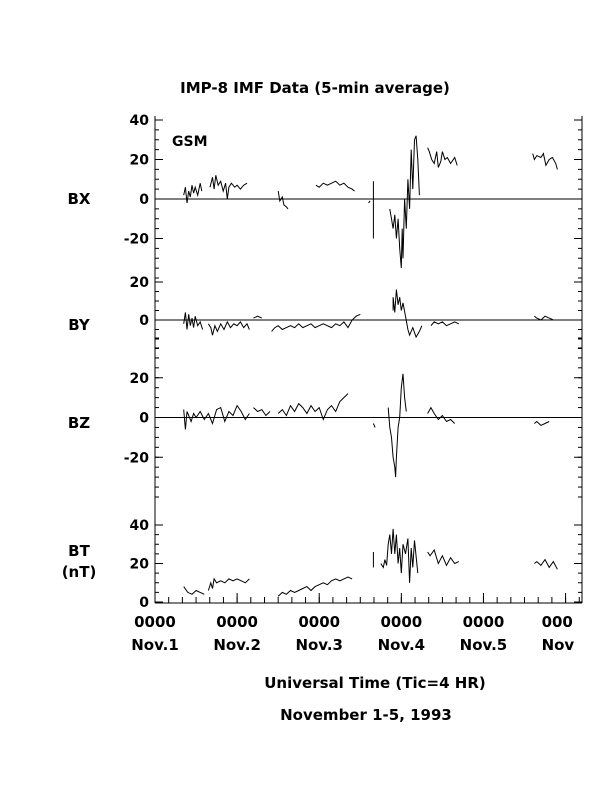 Image resolution: width=612 pixels, height=792 pixels. Describe the element at coordinates (140, 379) in the screenshot. I see `y-tick-label-bz: 20` at that location.